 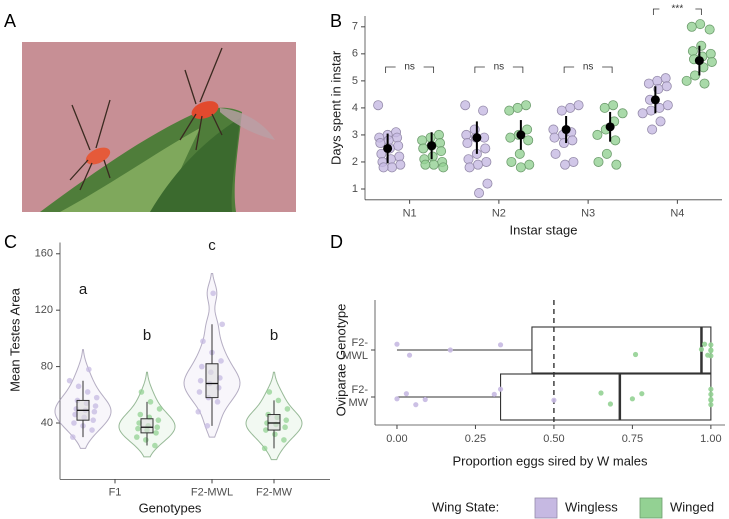 What do you see at coordinates (355, 189) in the screenshot?
I see `y-tick-label: 1` at bounding box center [355, 189].